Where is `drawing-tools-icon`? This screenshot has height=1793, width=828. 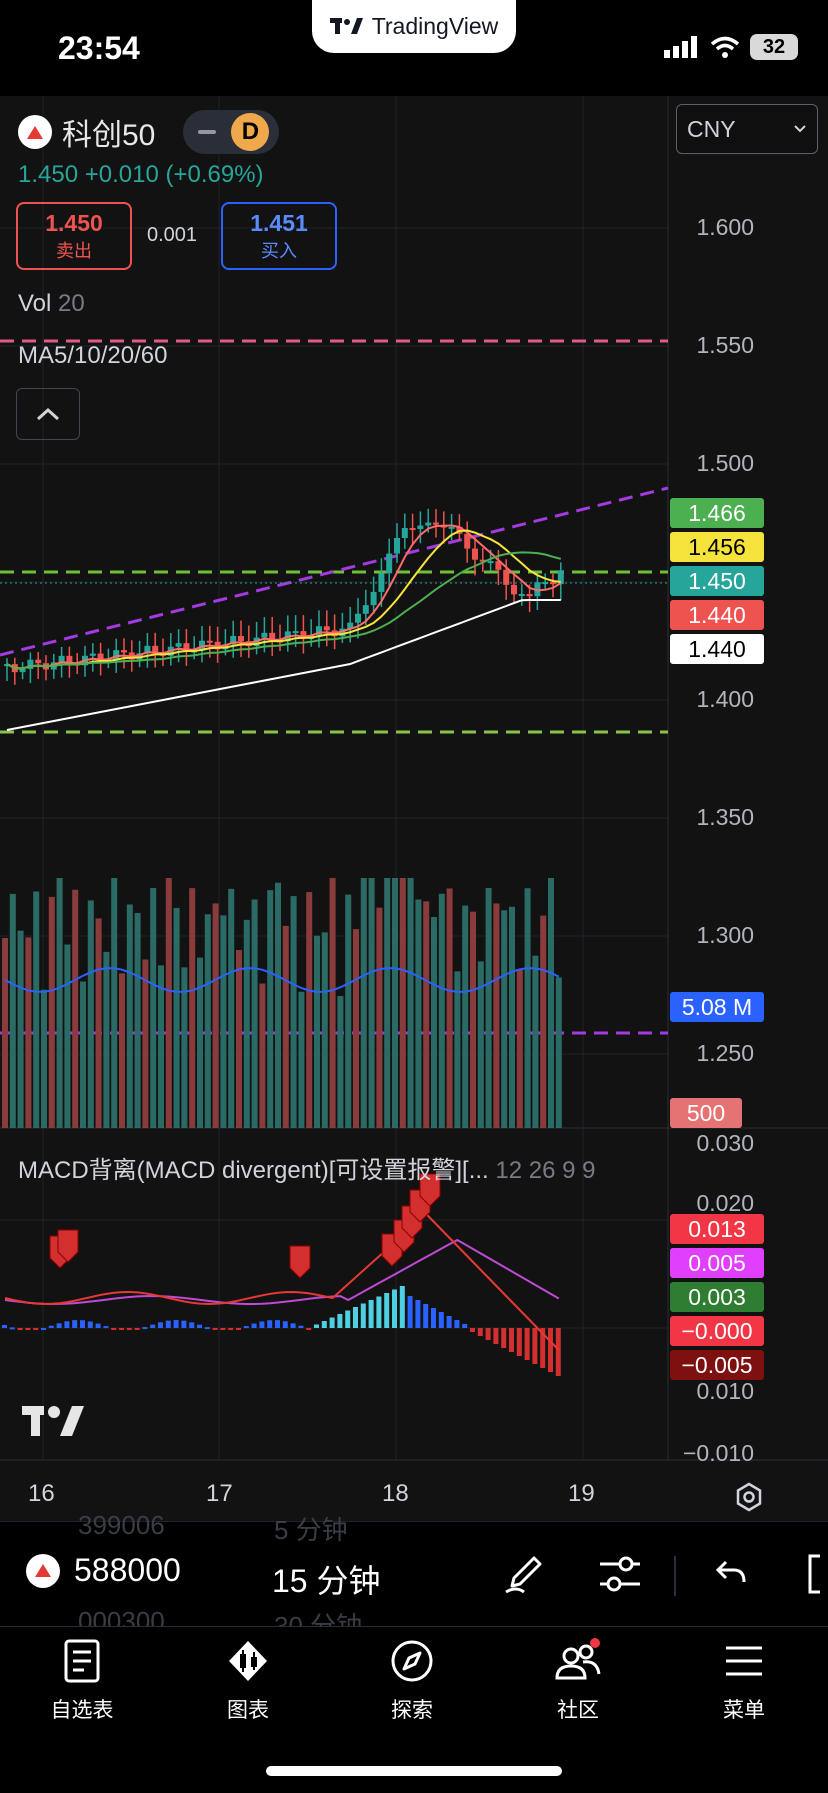
drawing-tools-icon is located at coordinates (524, 1574).